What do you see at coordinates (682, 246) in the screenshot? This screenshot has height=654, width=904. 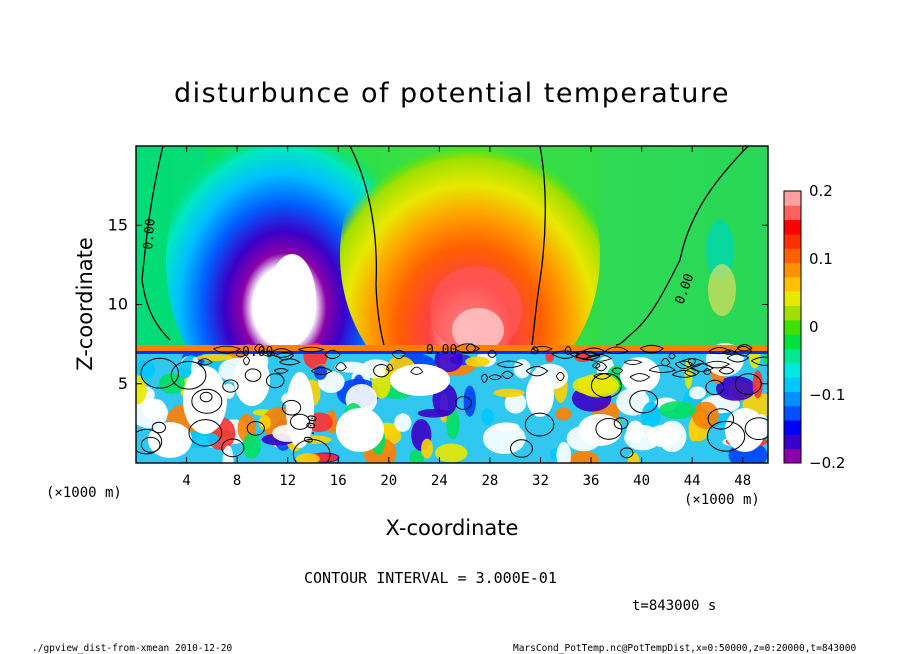 I see `zero-contour-c` at bounding box center [682, 246].